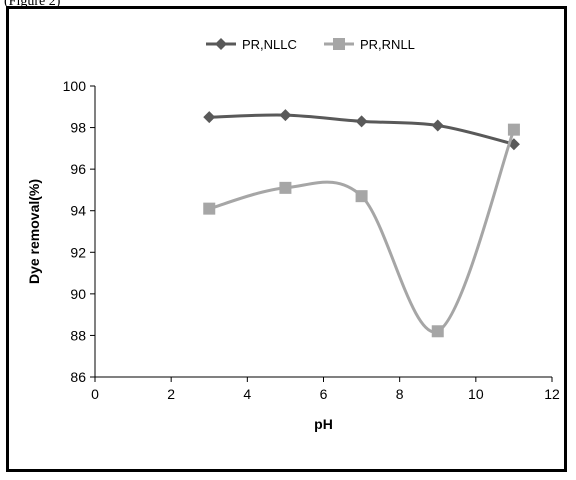  Describe the element at coordinates (247, 394) in the screenshot. I see `x-tick-label: 4` at that location.